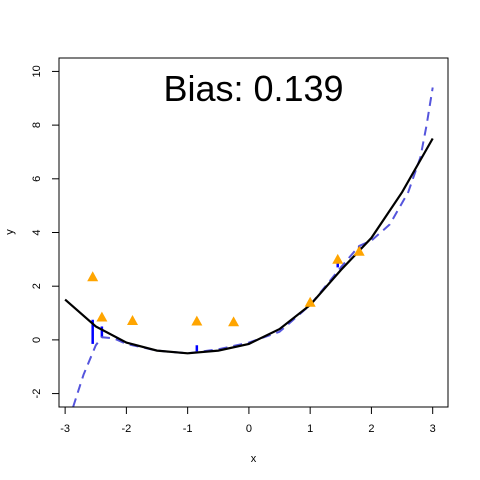 The width and height of the screenshot is (480, 480). What do you see at coordinates (248, 421) in the screenshot?
I see `x-axis: -3 -2 -1 0 1 2 3` at bounding box center [248, 421].